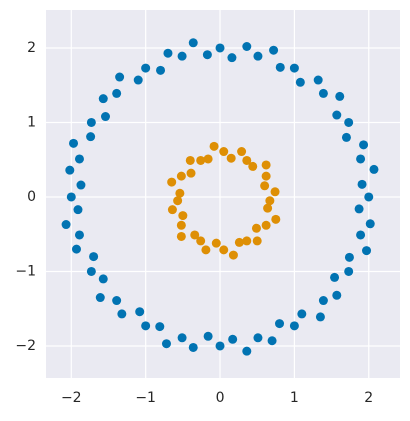  I want to click on x-tick-label: 2, so click(368, 398).